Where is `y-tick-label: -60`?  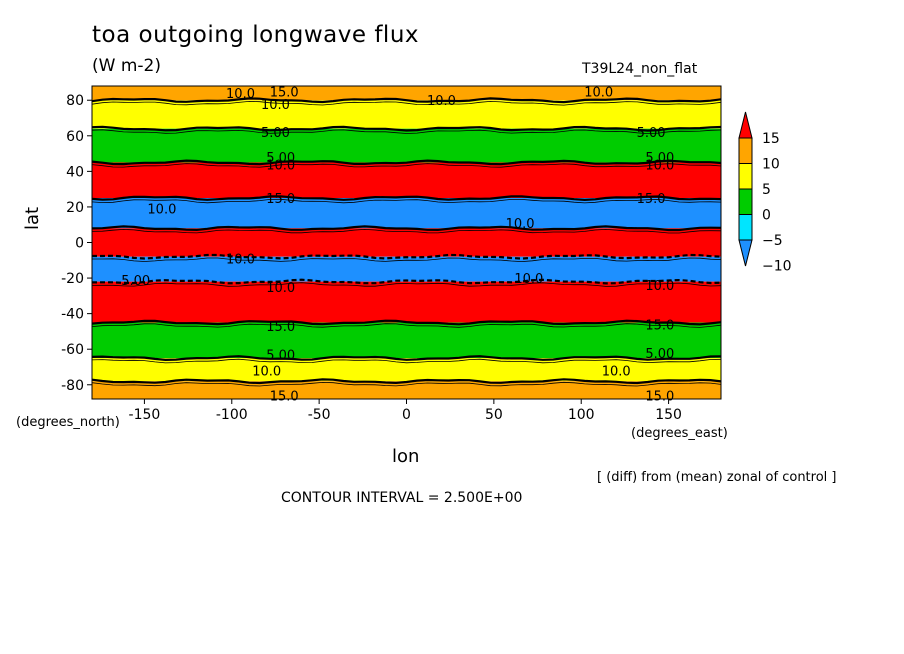
y-tick-label: -60 is located at coordinates (72, 350).